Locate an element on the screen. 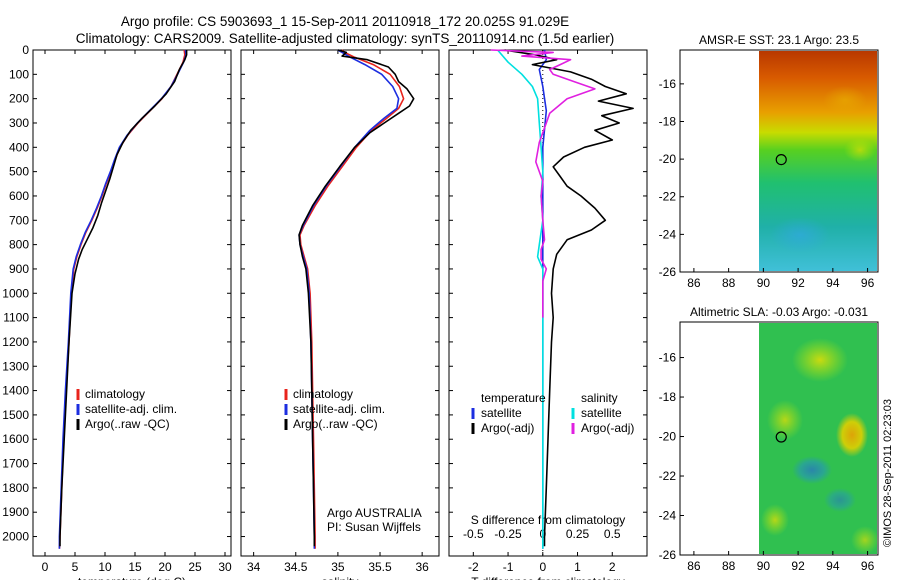  y-tick-label: 400 is located at coordinates (19, 147).